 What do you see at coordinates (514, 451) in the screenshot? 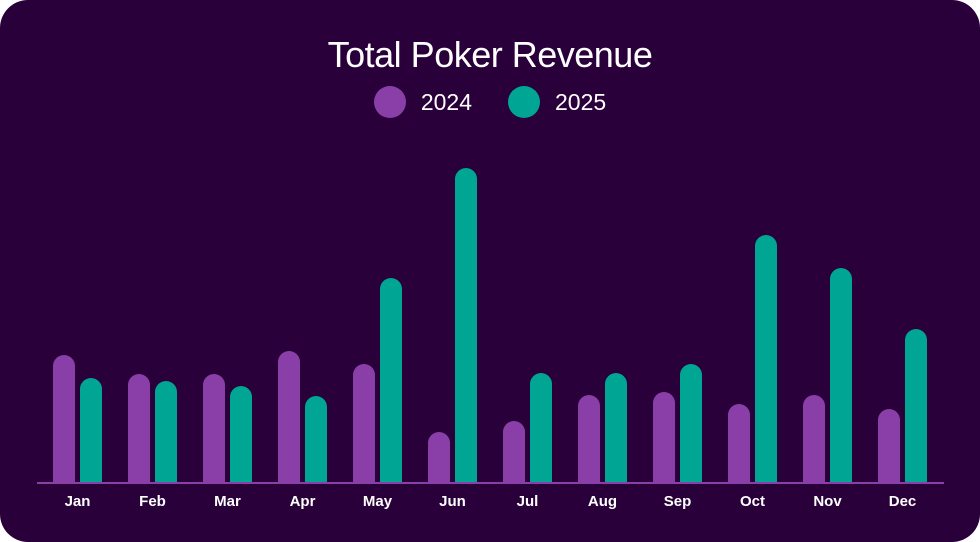
I see `bar-2024-jul` at bounding box center [514, 451].